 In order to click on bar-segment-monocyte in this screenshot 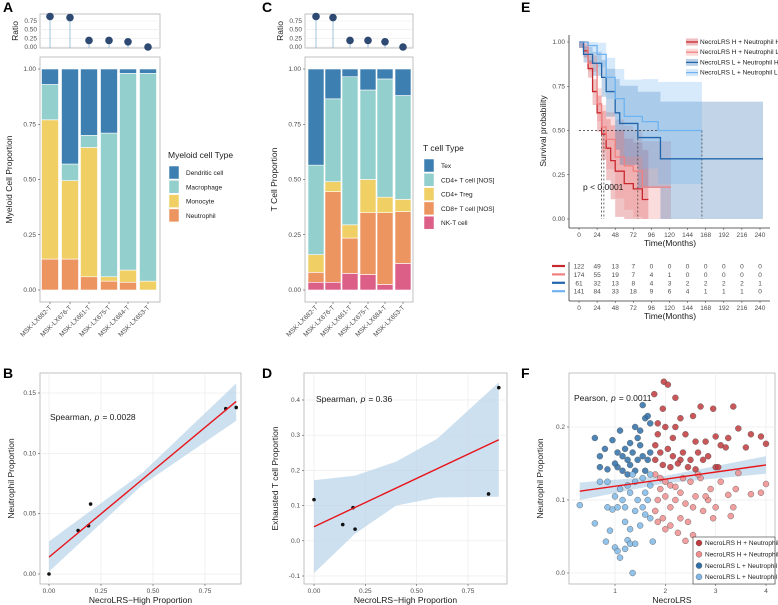, I will do `click(70, 220)`.